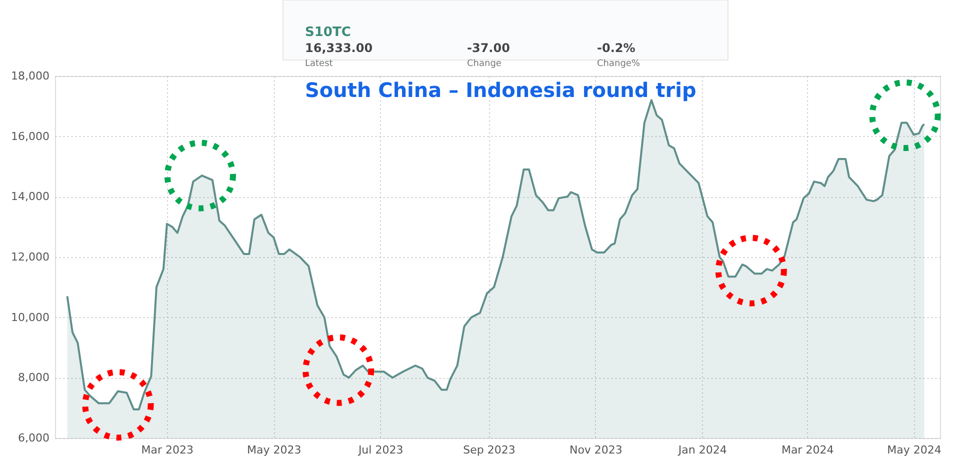 This screenshot has width=955, height=463. What do you see at coordinates (484, 64) in the screenshot?
I see `text: Change` at bounding box center [484, 64].